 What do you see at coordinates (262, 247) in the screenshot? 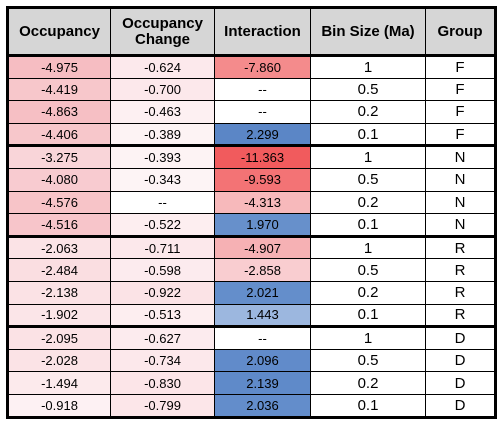
I see `interaction-cell: -4.907` at bounding box center [262, 247].